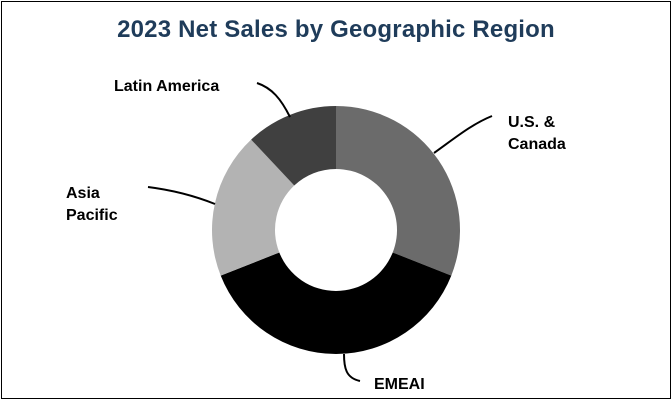 Image resolution: width=672 pixels, height=400 pixels. I want to click on slice-emeai, so click(336, 303).